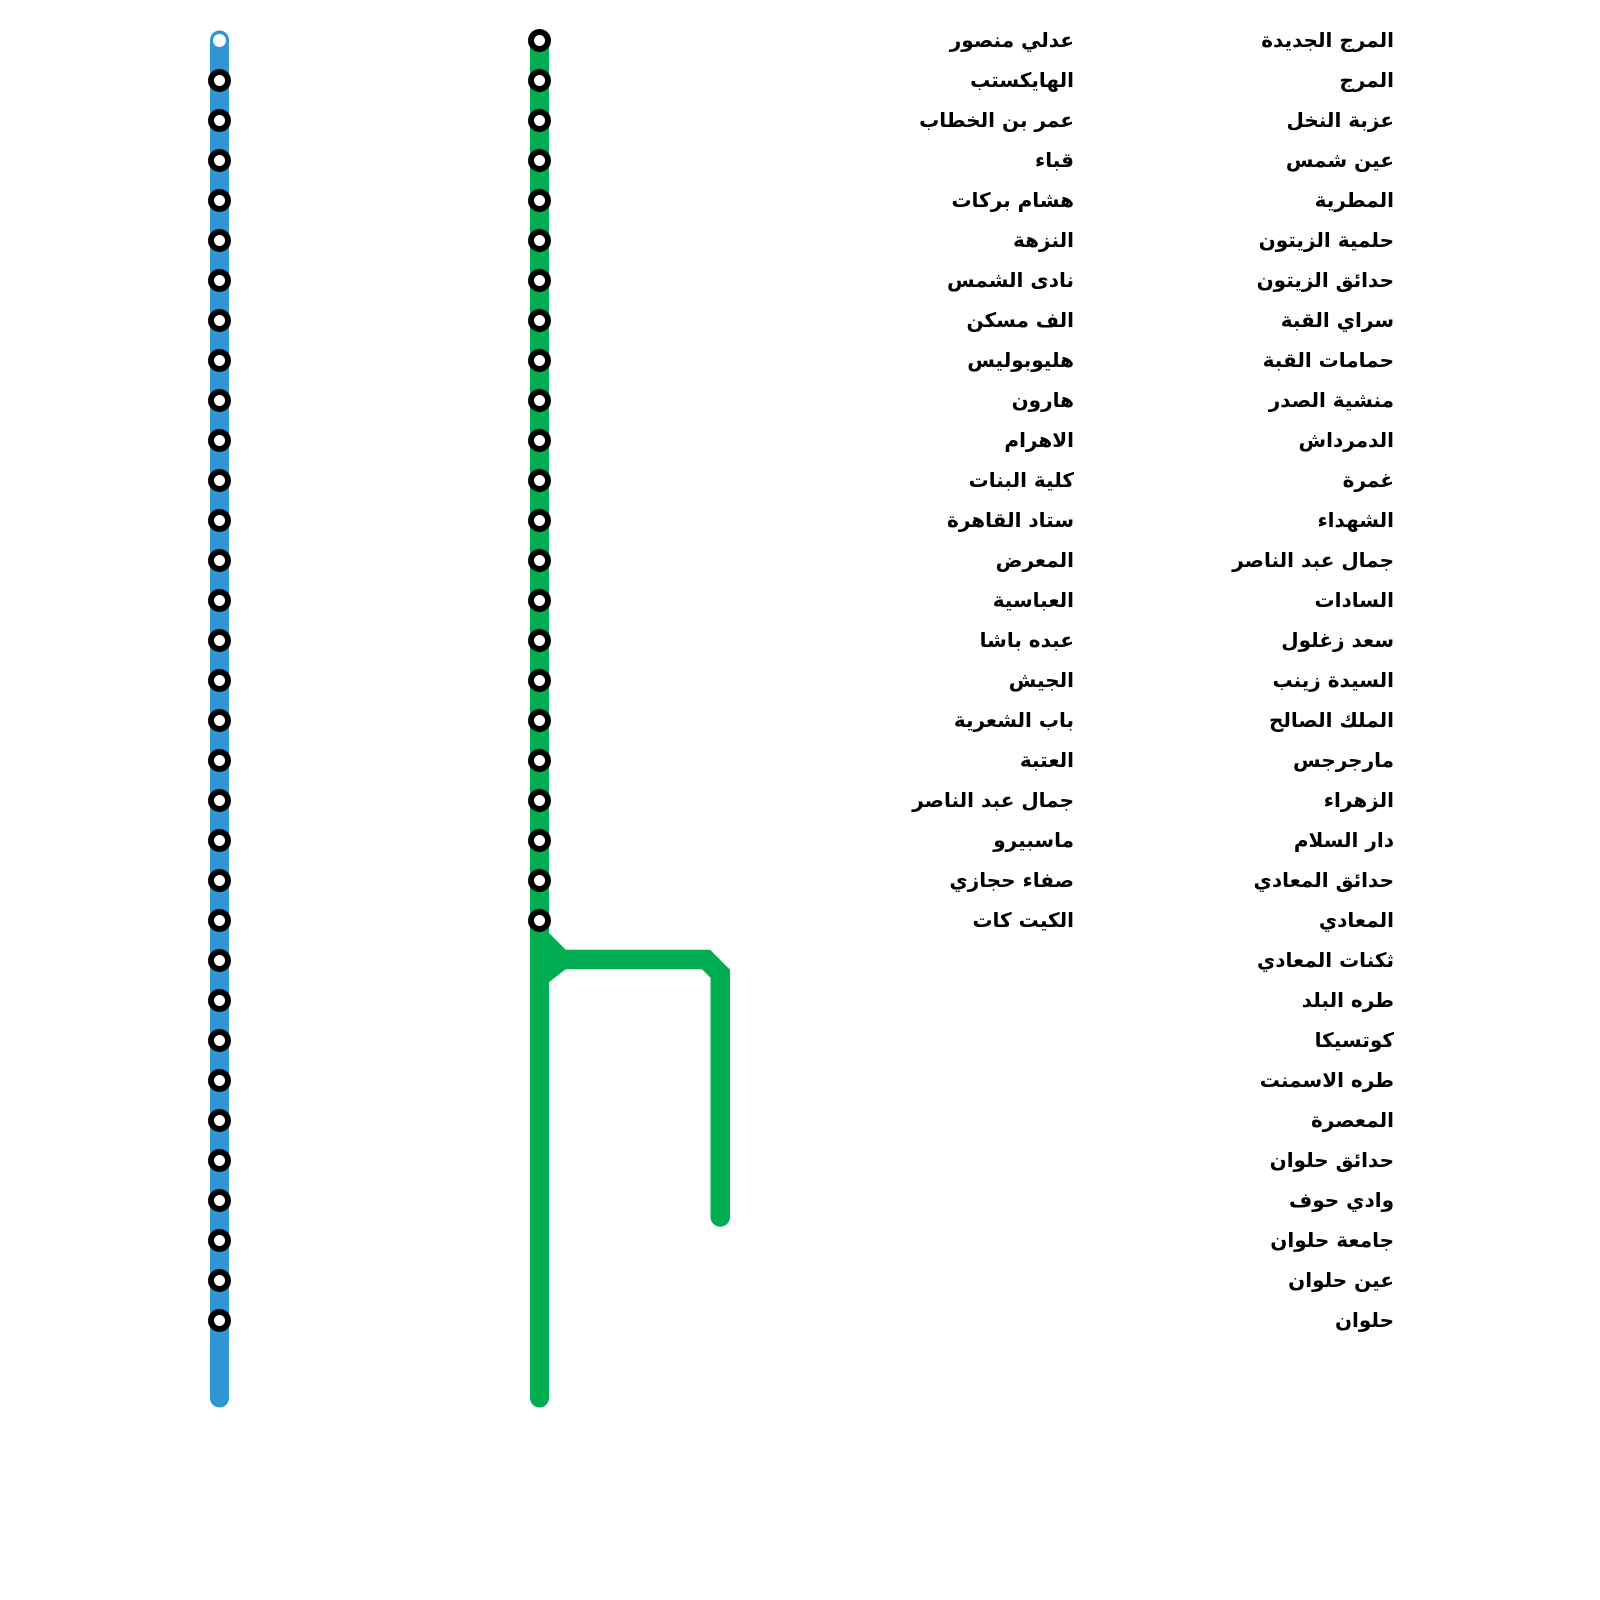  Describe the element at coordinates (1341, 1280) in the screenshot. I see `station-label: عين حلوان` at that location.